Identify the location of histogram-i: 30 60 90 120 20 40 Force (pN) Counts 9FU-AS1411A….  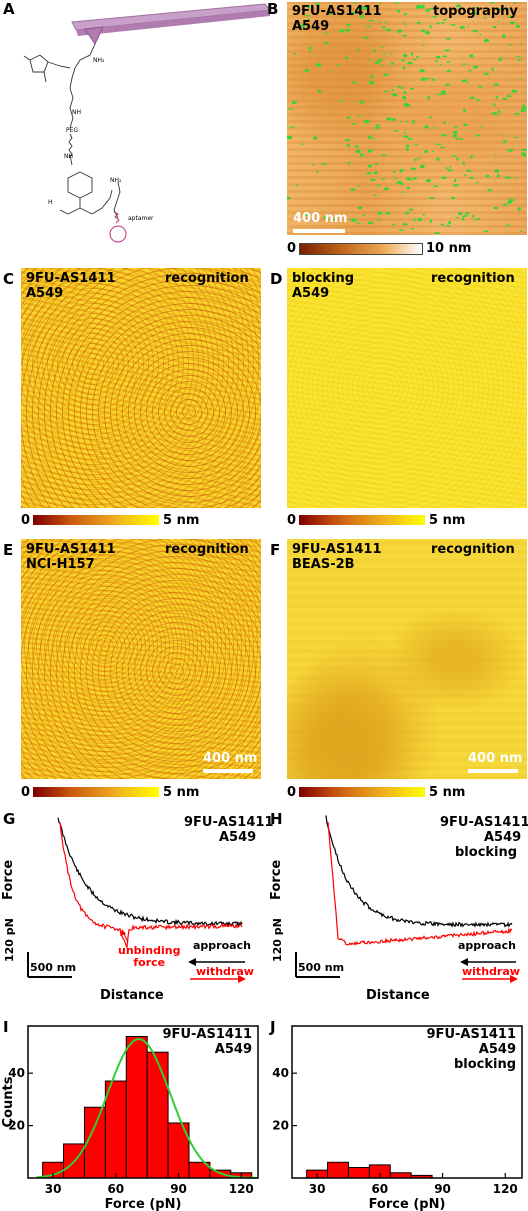
(130, 1118).